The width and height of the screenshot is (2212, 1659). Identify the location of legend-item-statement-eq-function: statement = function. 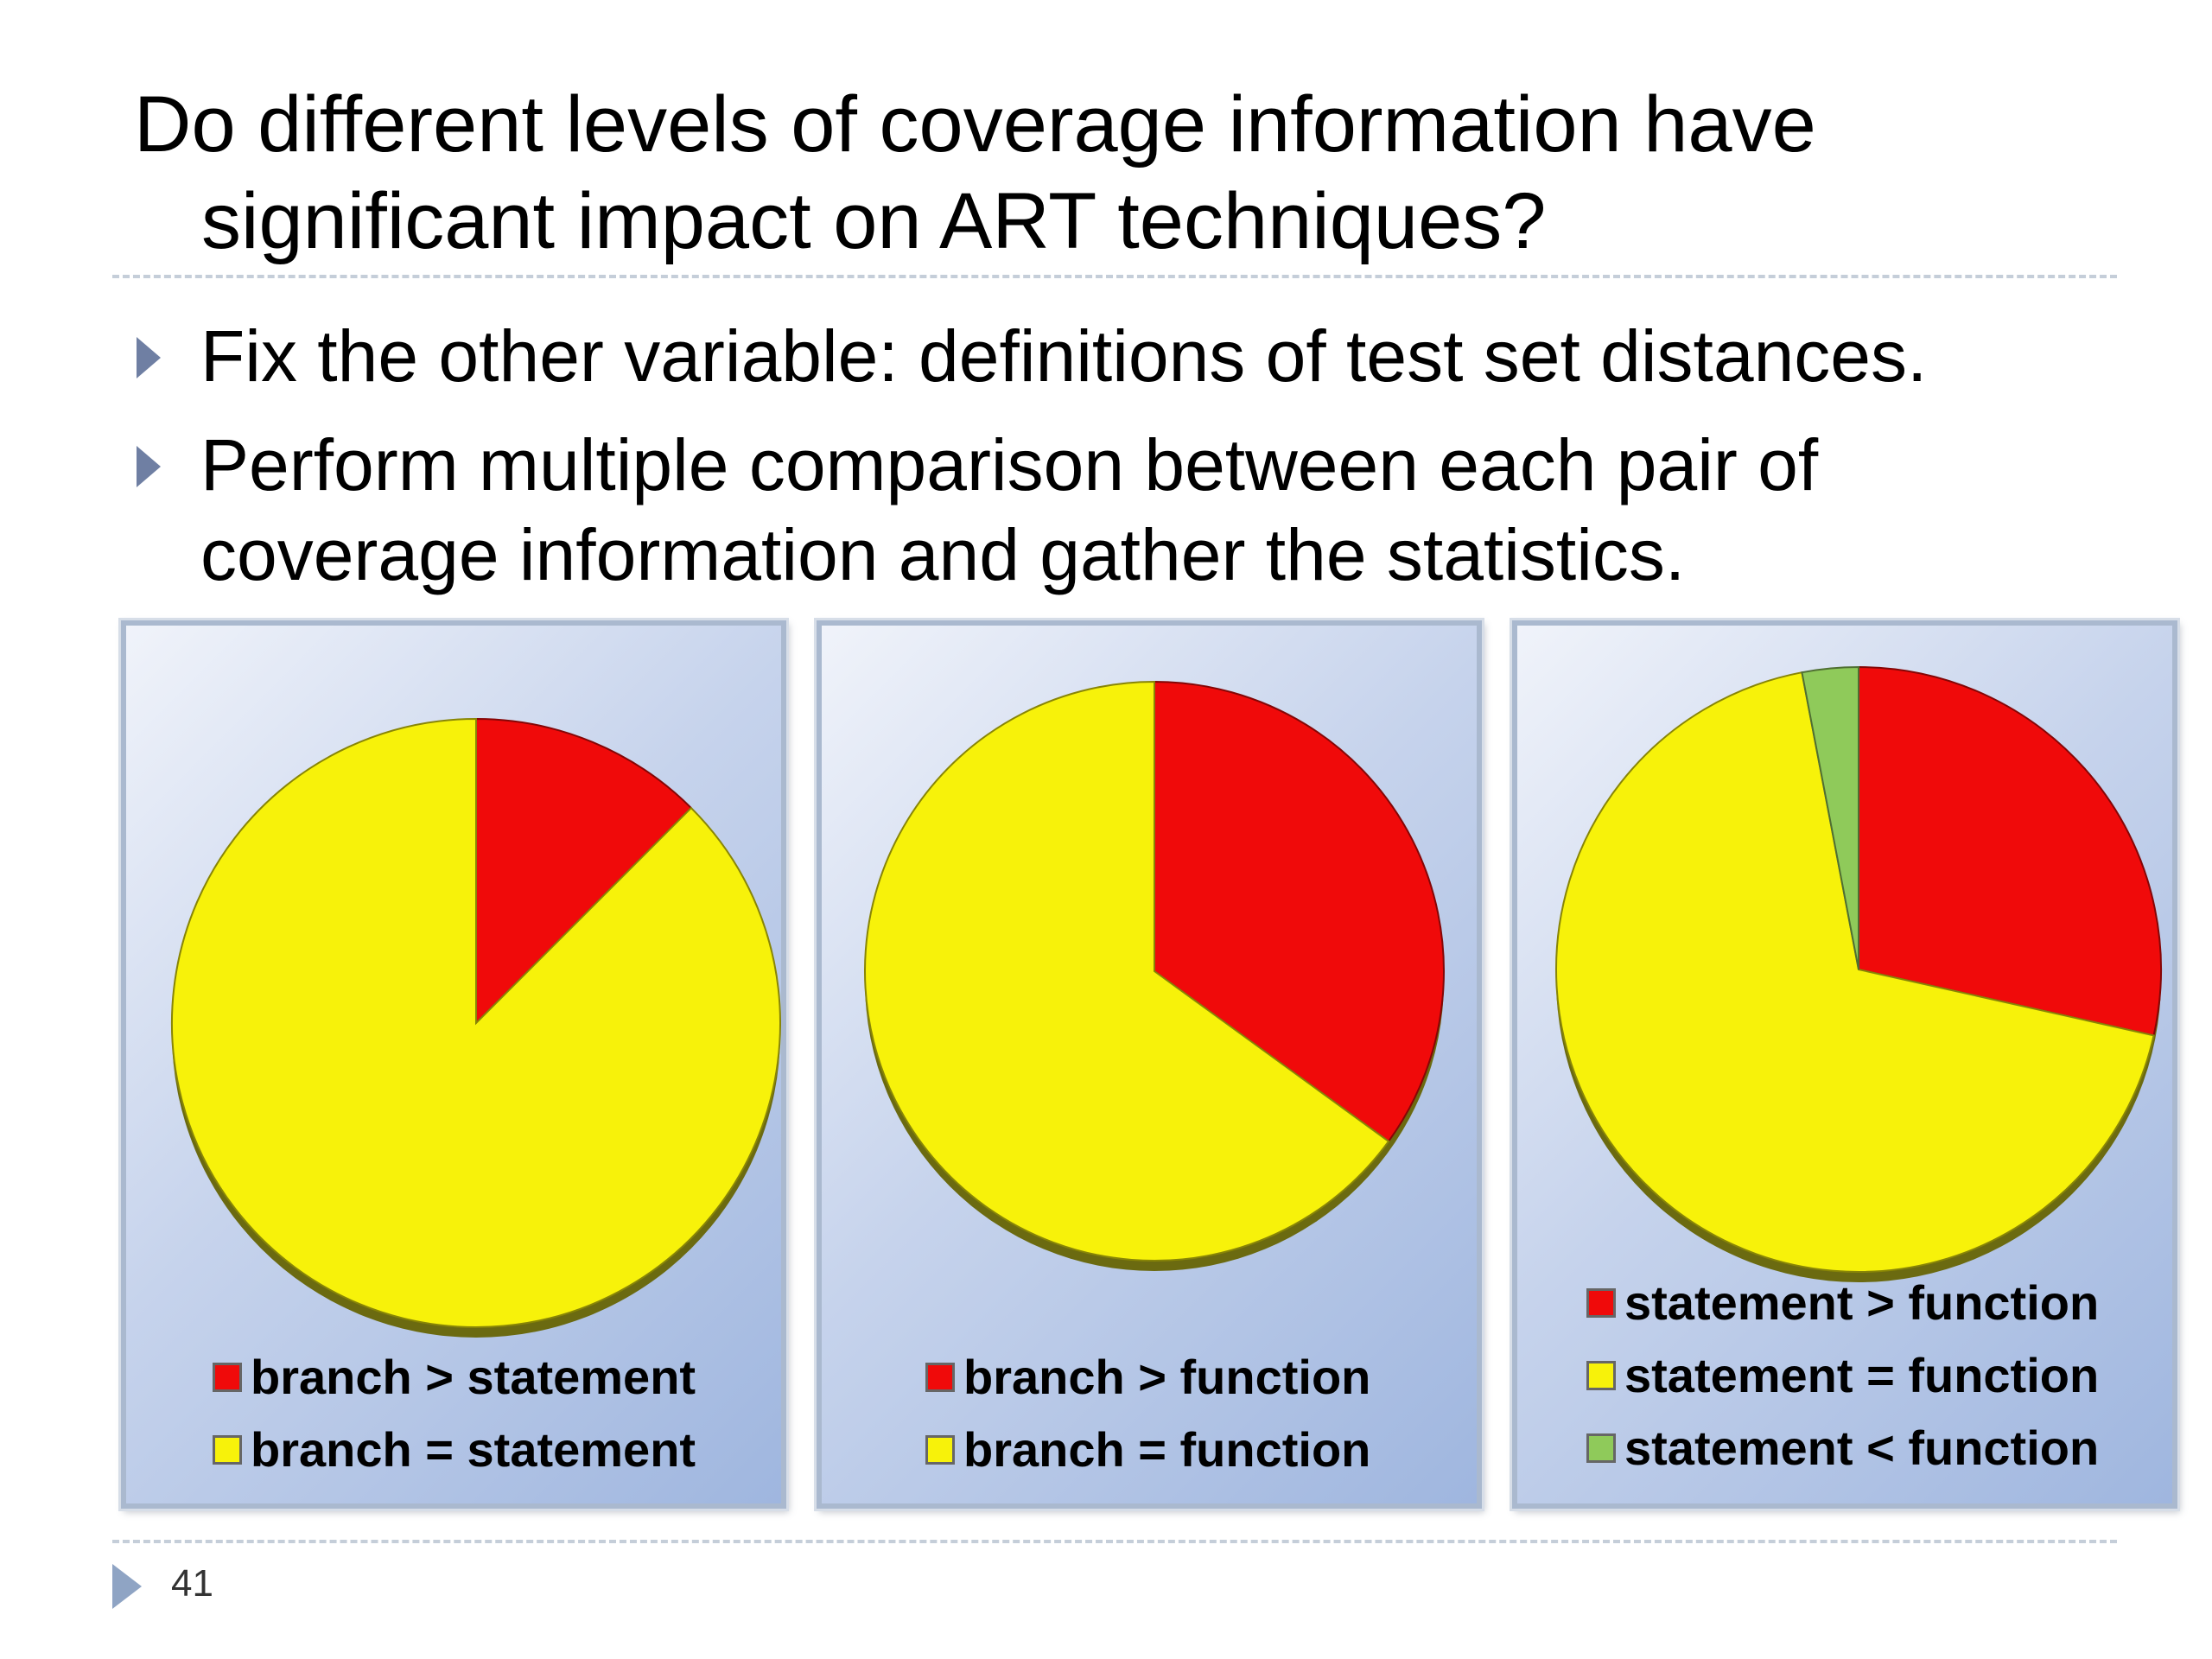
(1879, 1375).